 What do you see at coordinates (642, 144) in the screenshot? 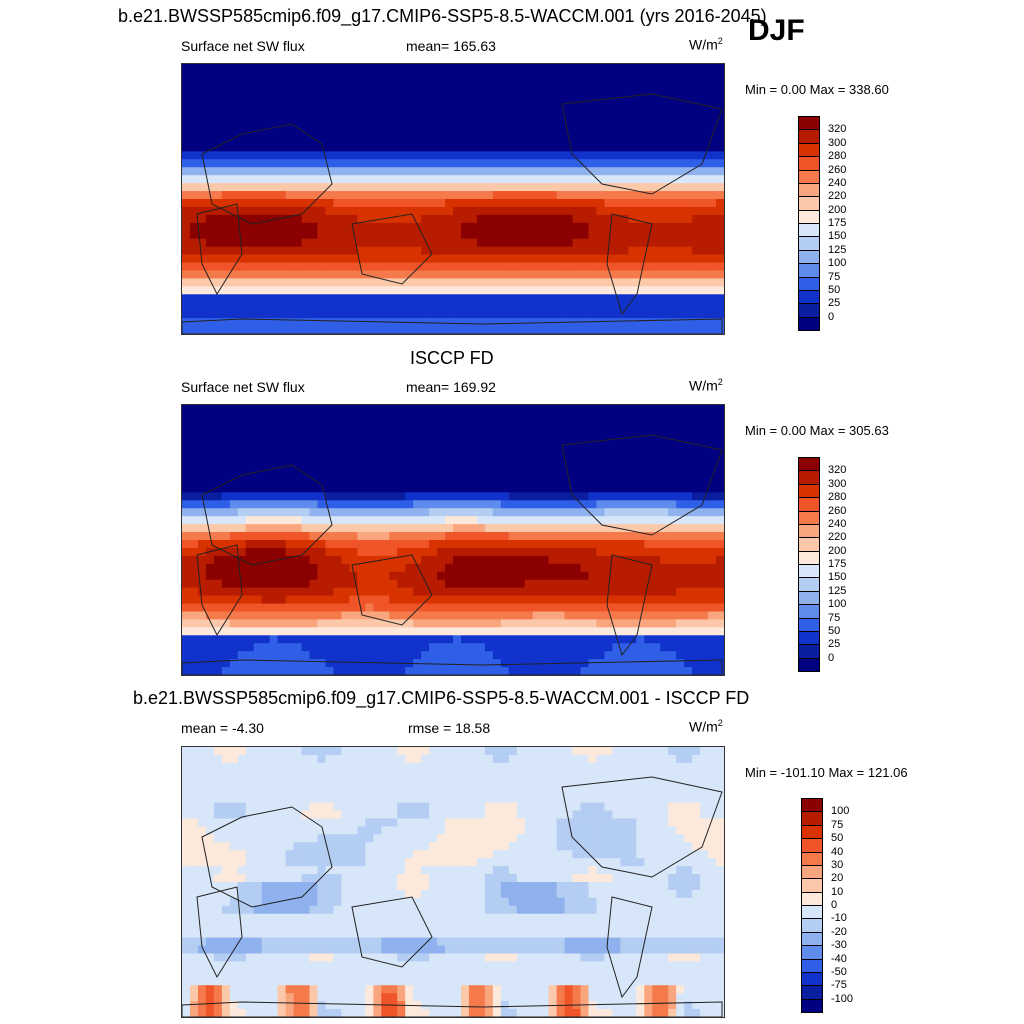
I see `coastline` at bounding box center [642, 144].